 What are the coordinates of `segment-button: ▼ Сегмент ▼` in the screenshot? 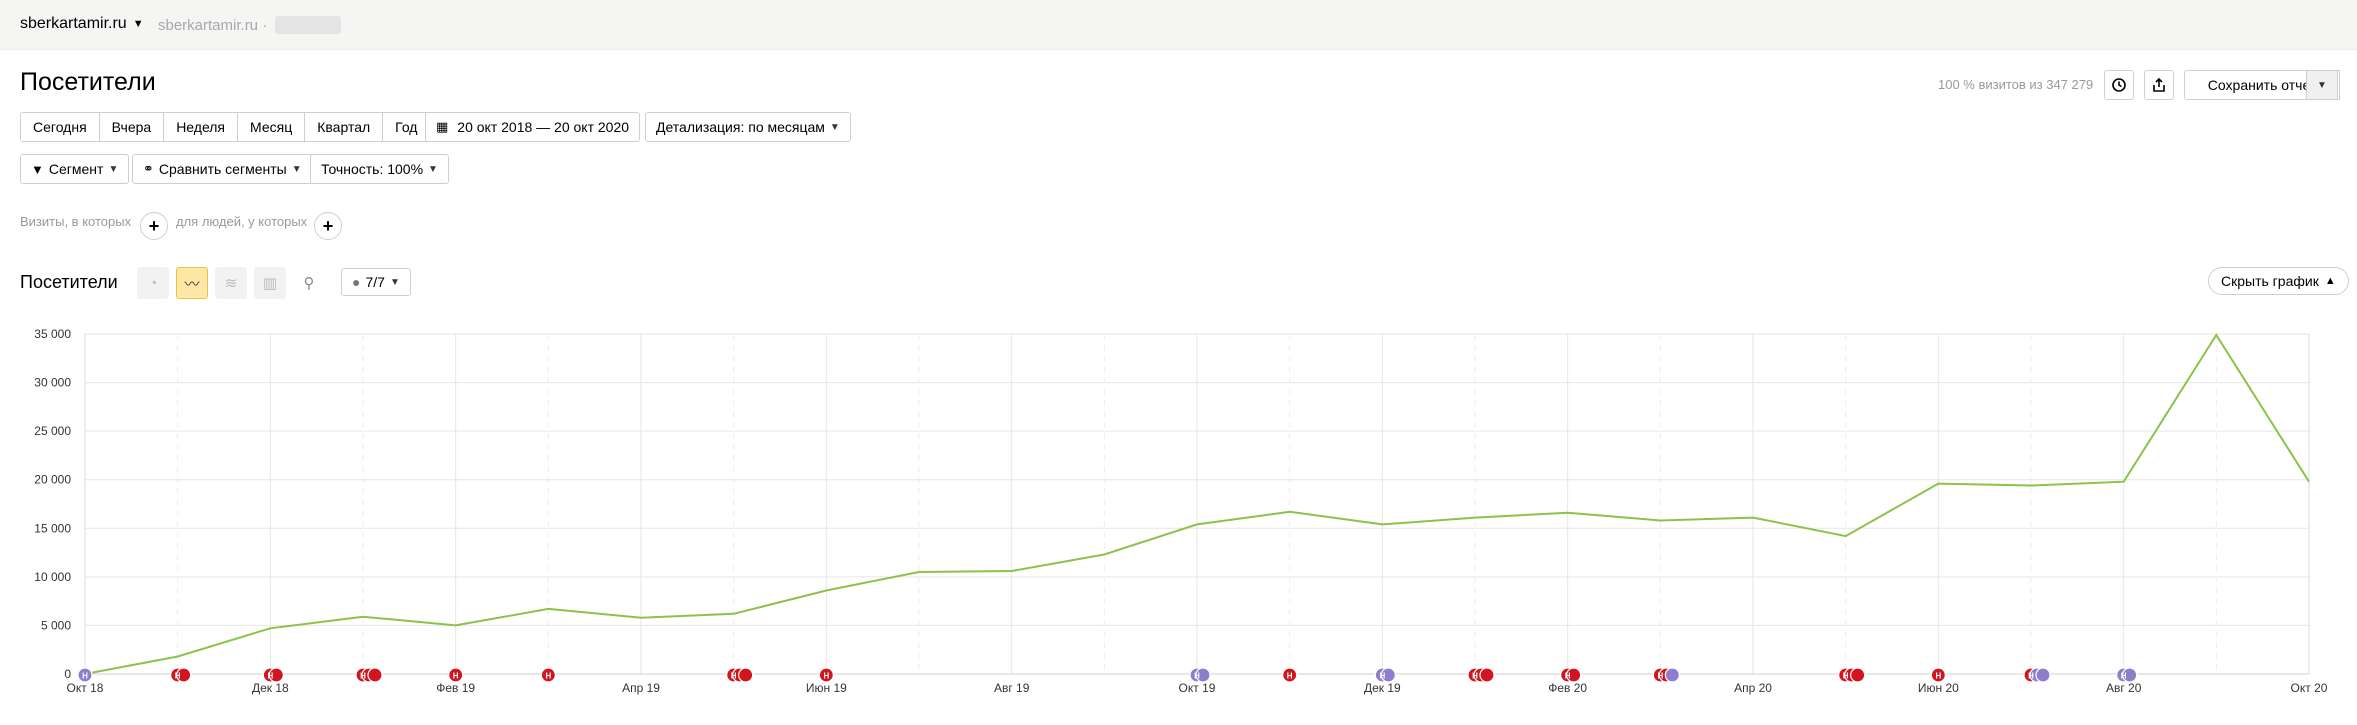 It's located at (75, 169).